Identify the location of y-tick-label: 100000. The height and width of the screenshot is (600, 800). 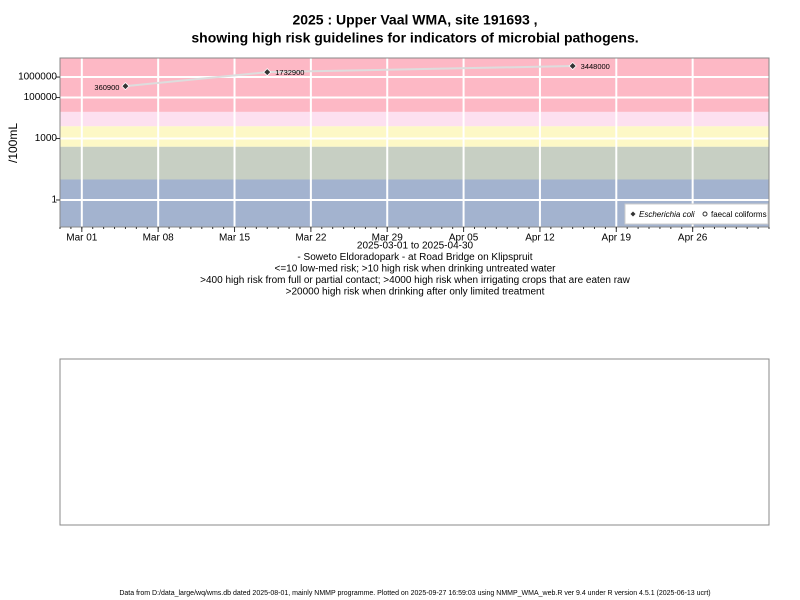
(41, 97).